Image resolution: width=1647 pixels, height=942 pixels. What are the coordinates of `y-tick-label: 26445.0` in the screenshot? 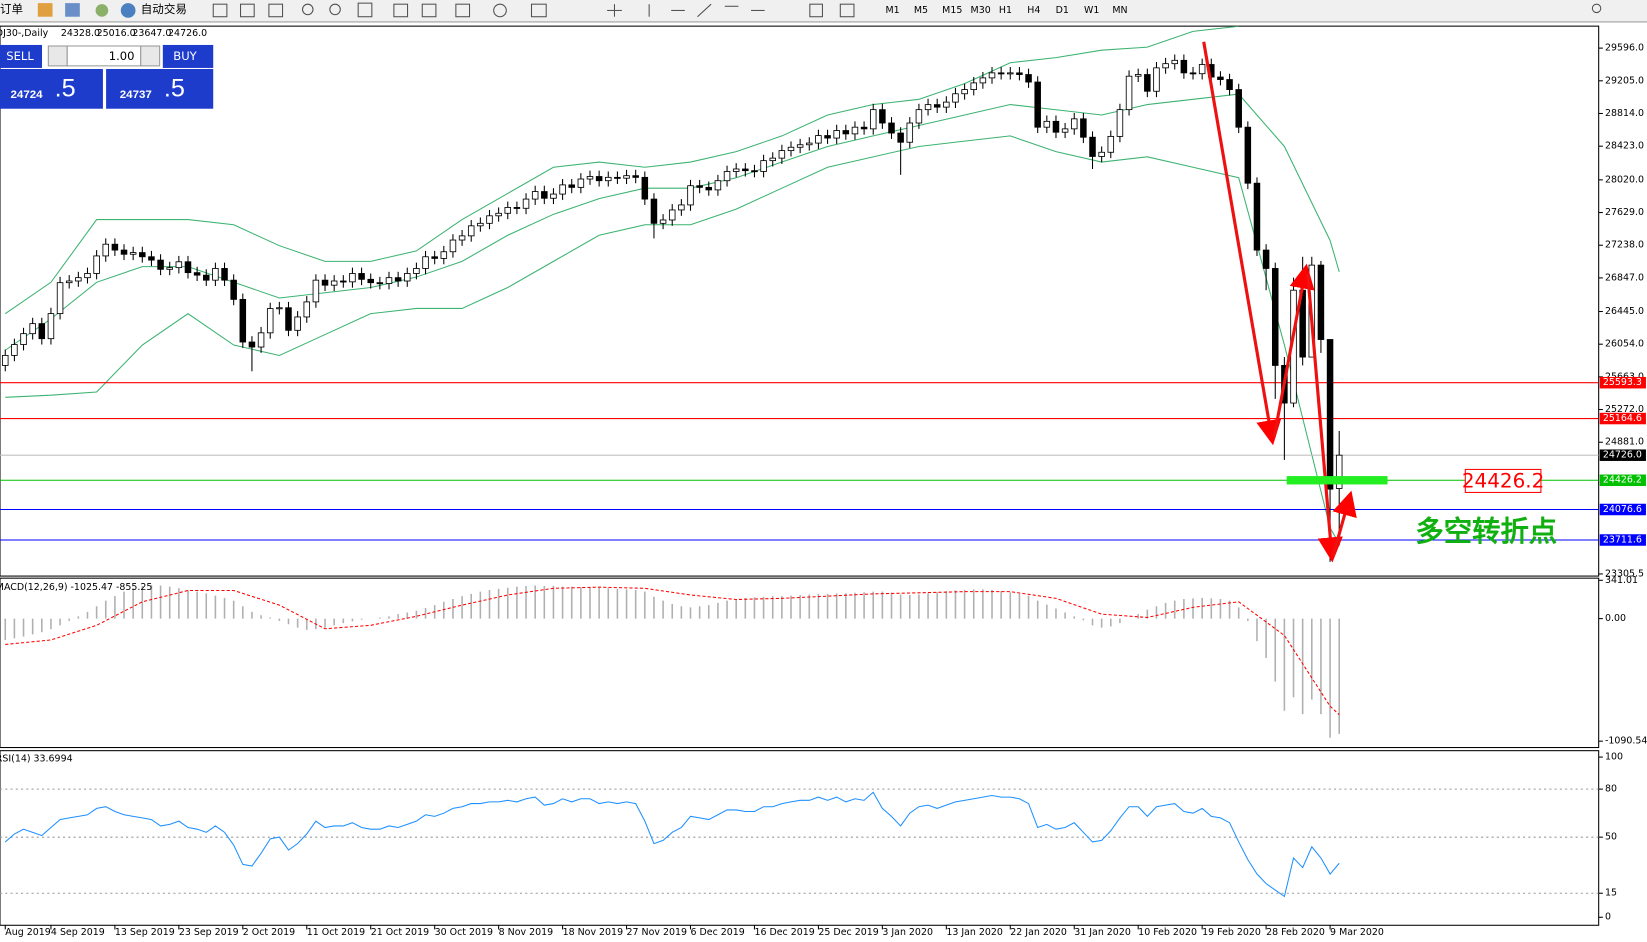 It's located at (1624, 311).